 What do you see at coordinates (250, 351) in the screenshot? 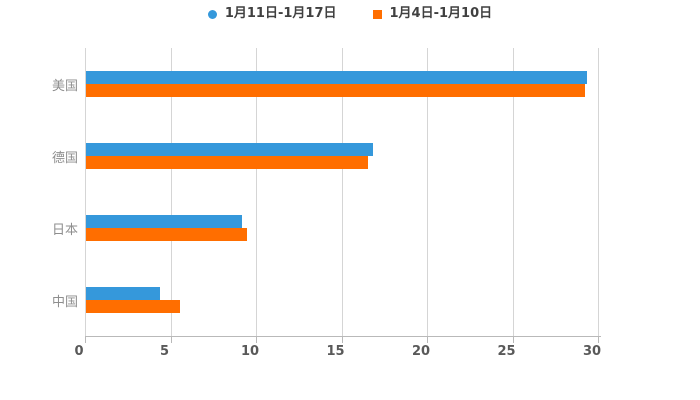
I see `x-axis-tick-label: 10` at bounding box center [250, 351].